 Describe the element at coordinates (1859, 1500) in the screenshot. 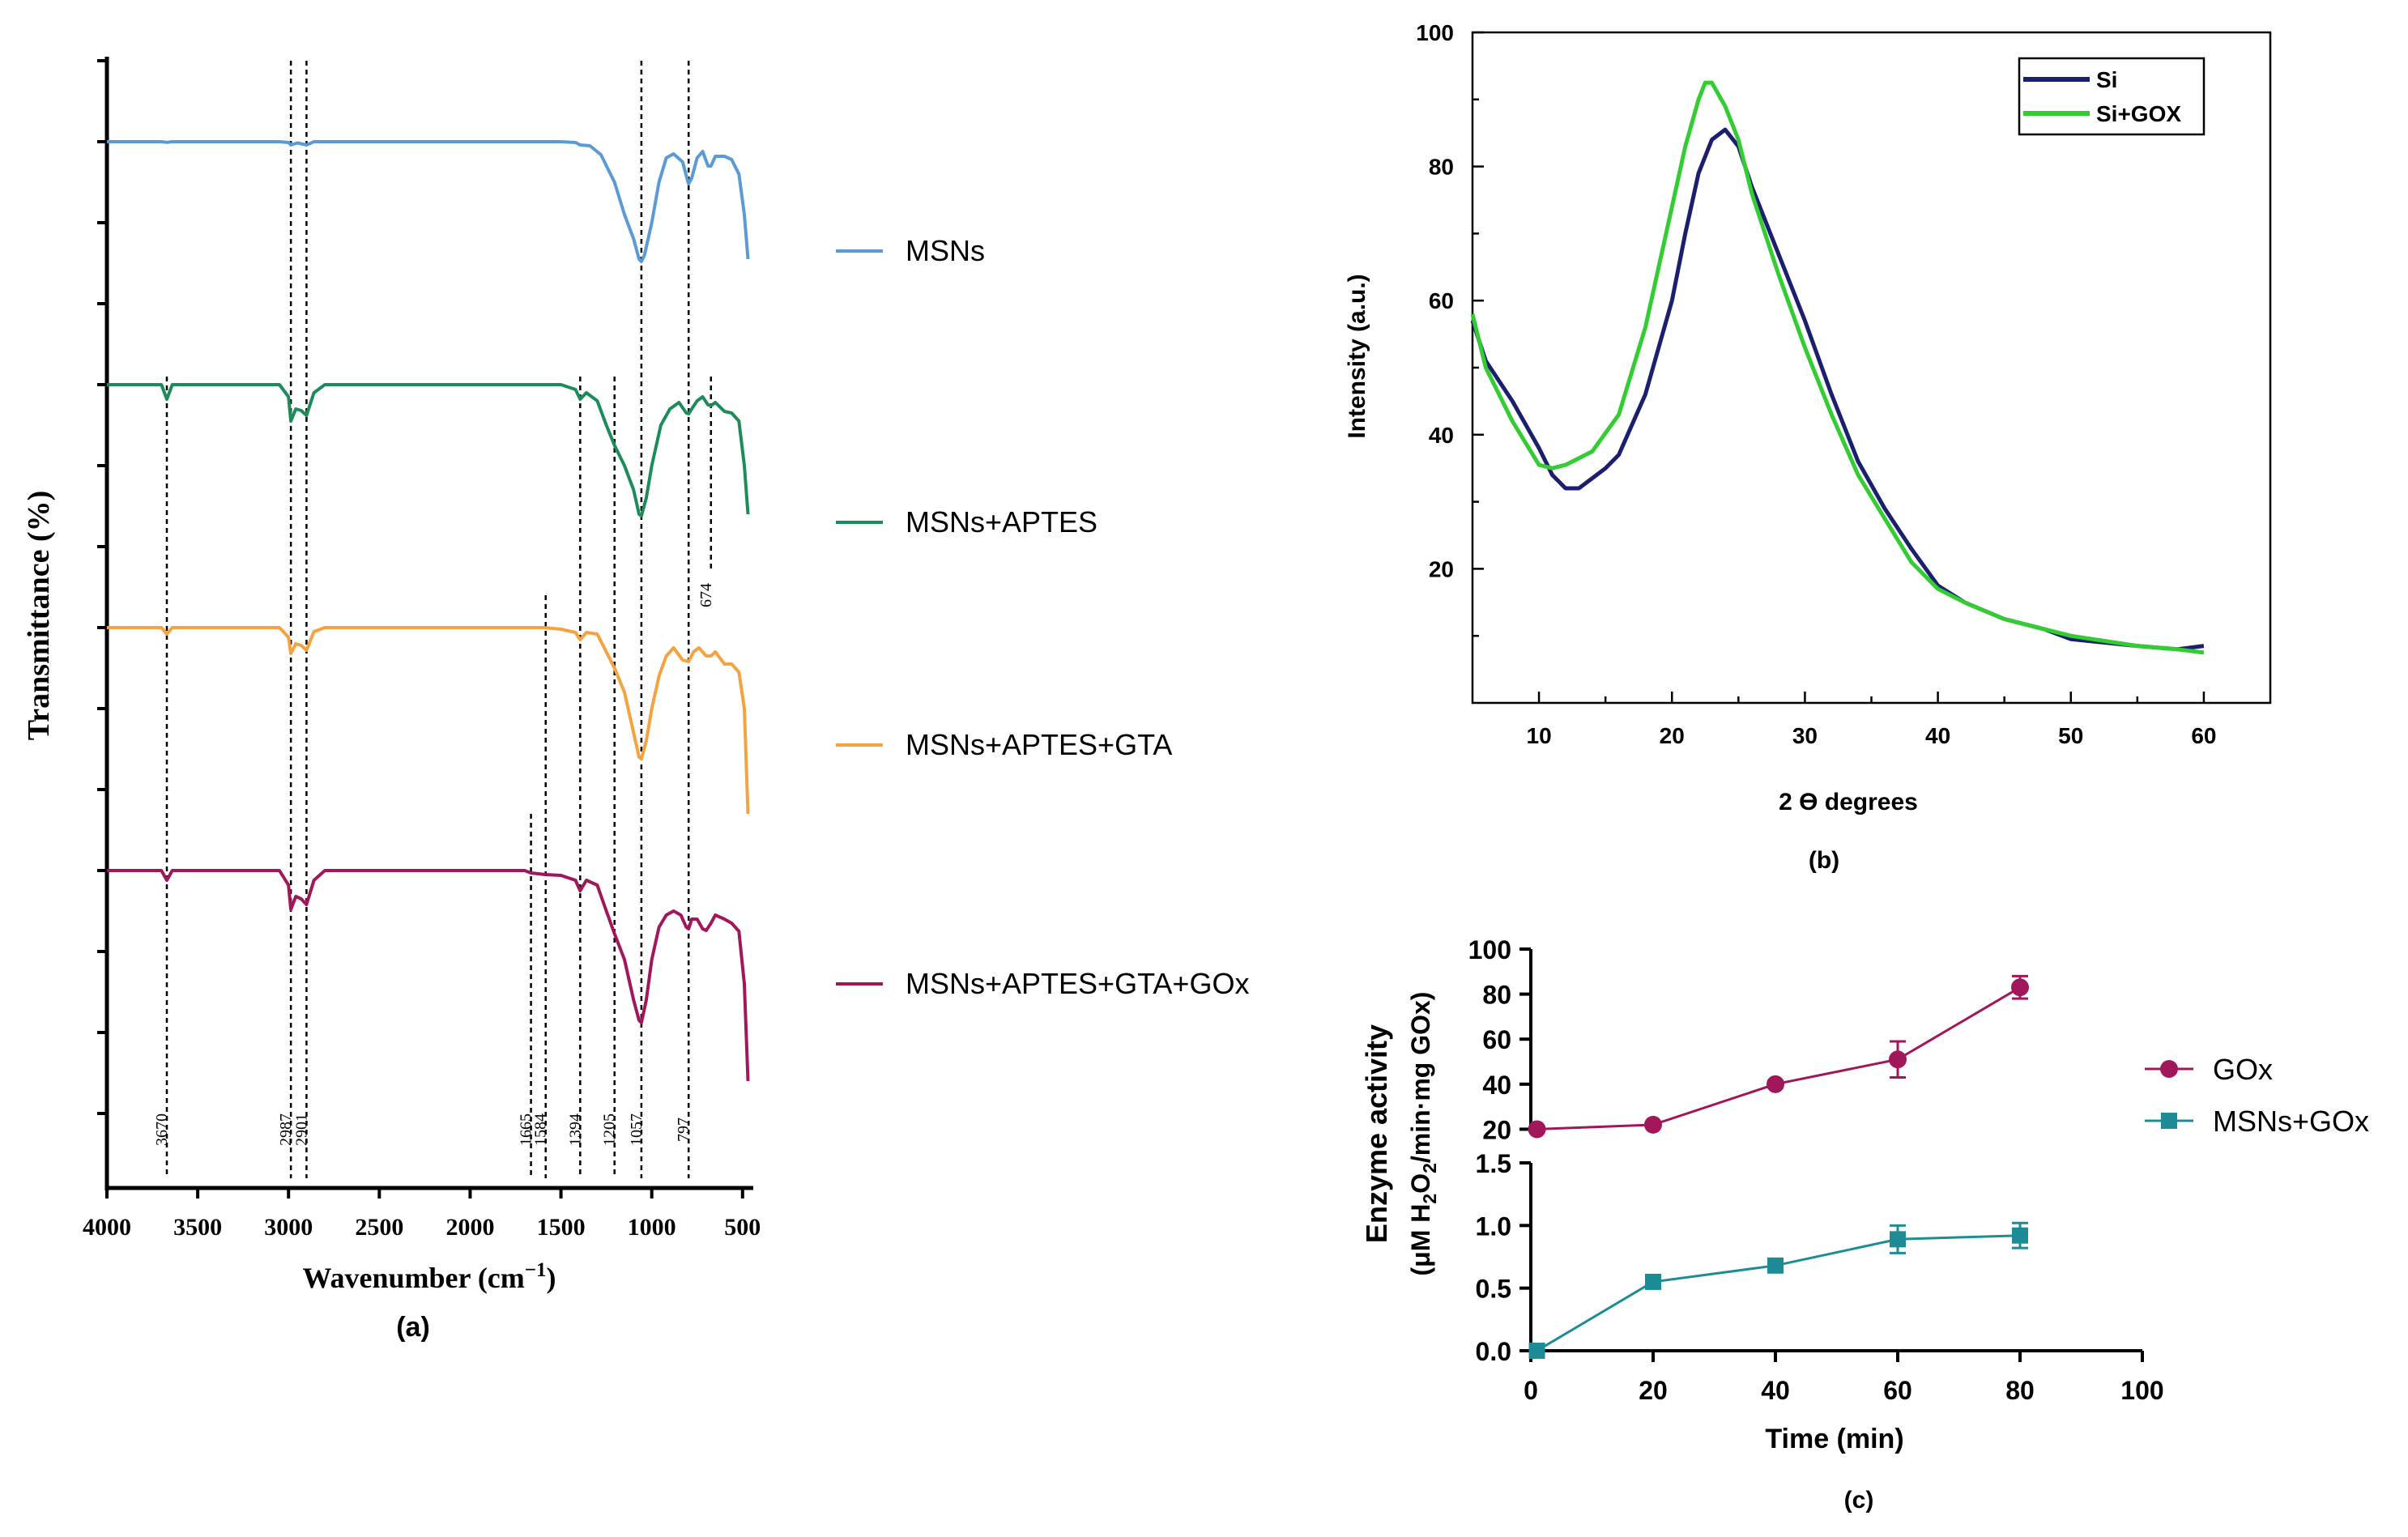

I see `panel-c-caption: (c)` at that location.